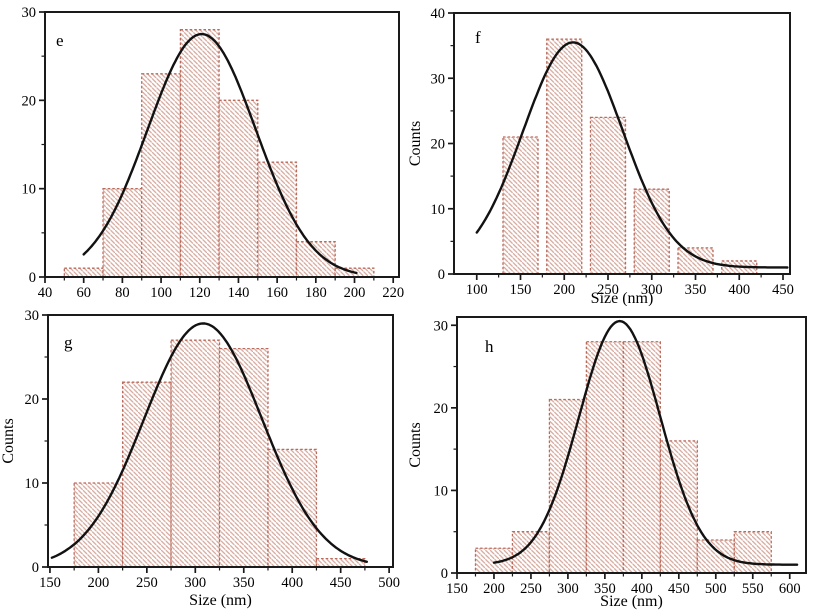  Describe the element at coordinates (122, 293) in the screenshot. I see `x-tick-label: 80` at that location.